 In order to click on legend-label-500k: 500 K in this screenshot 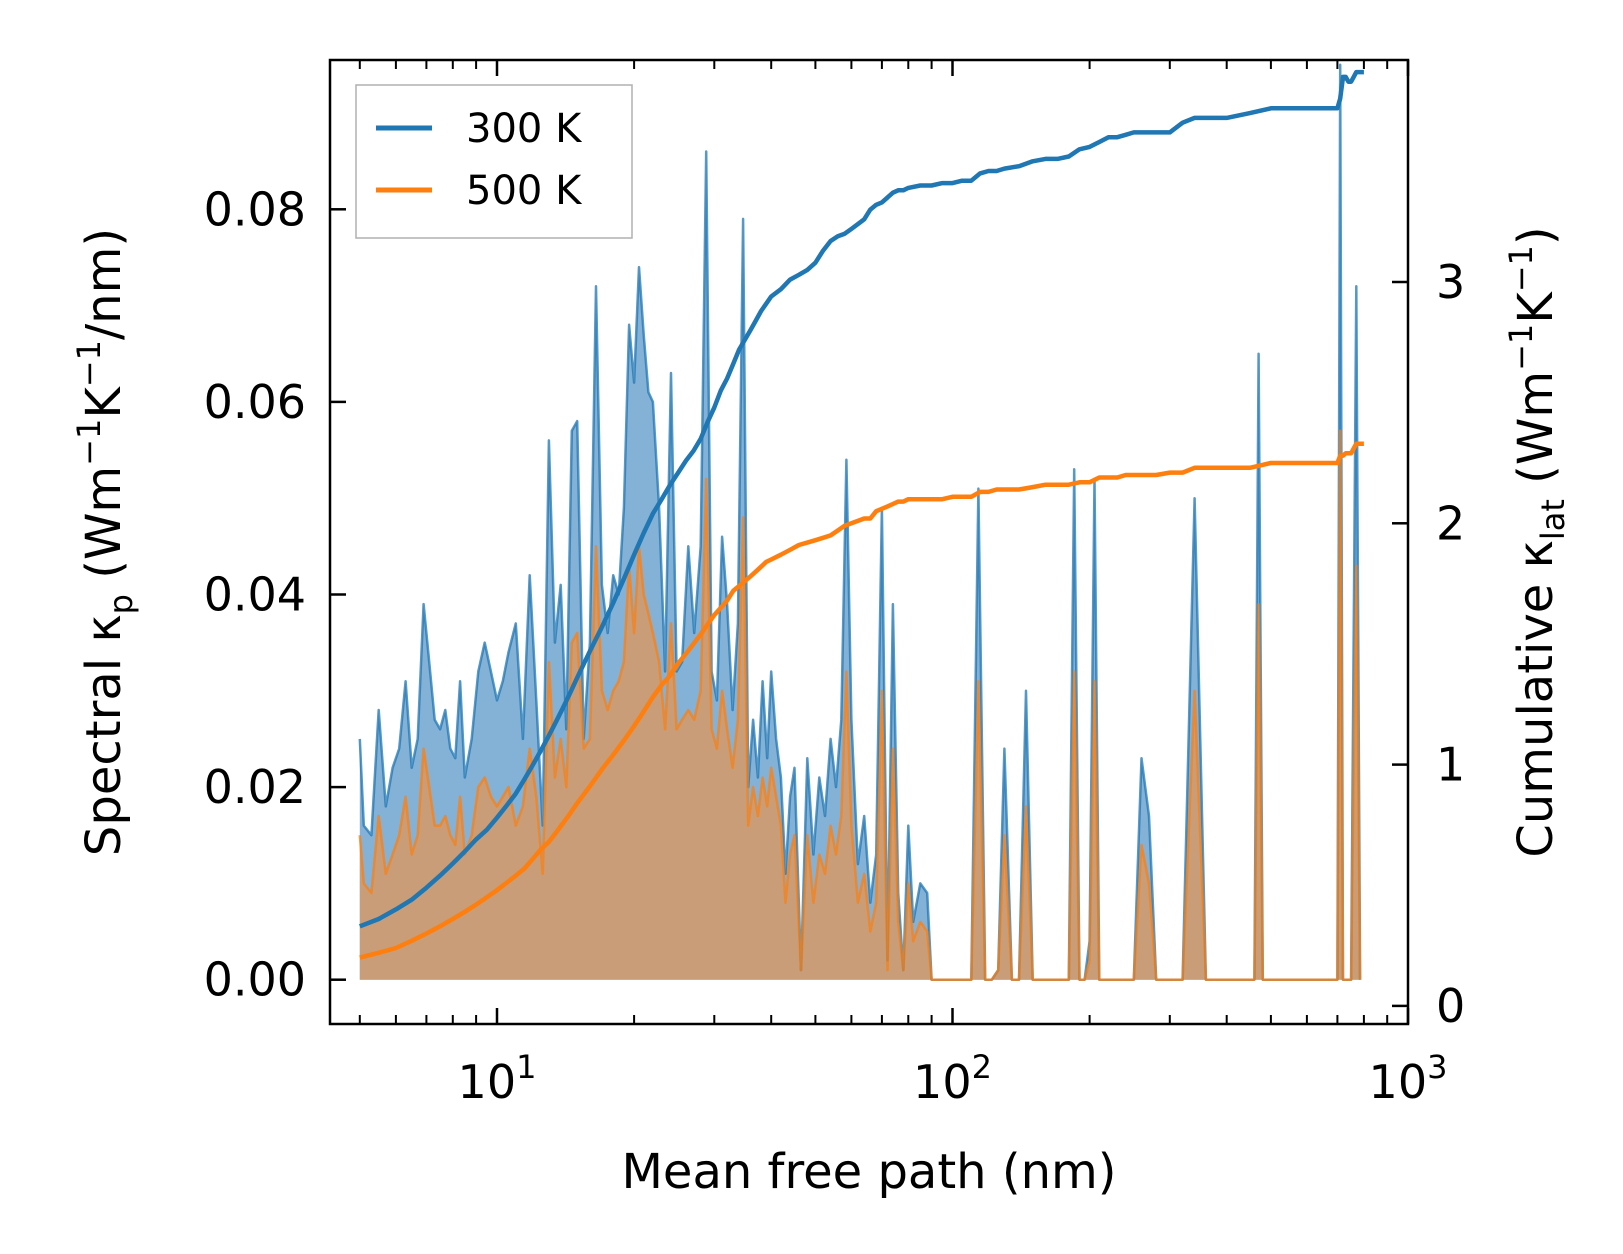, I will do `click(524, 191)`.